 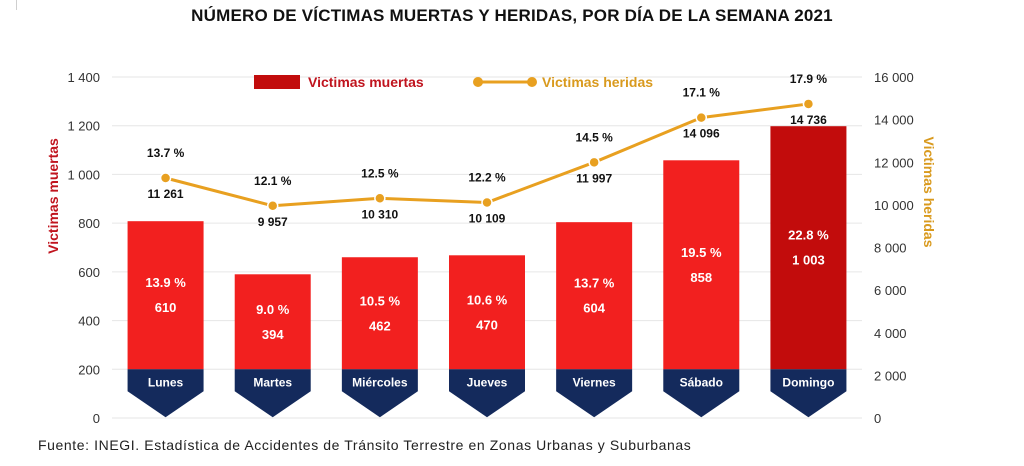 I want to click on category-label: Domingo, so click(x=808, y=382).